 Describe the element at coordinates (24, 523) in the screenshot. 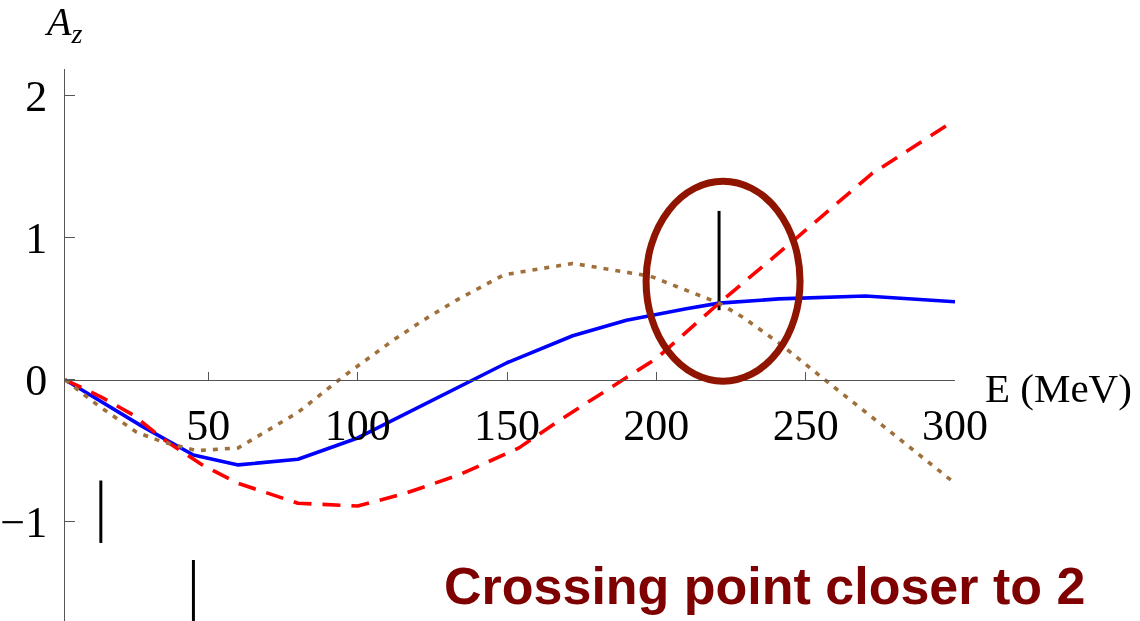

I see `y-tick-label: −1` at that location.